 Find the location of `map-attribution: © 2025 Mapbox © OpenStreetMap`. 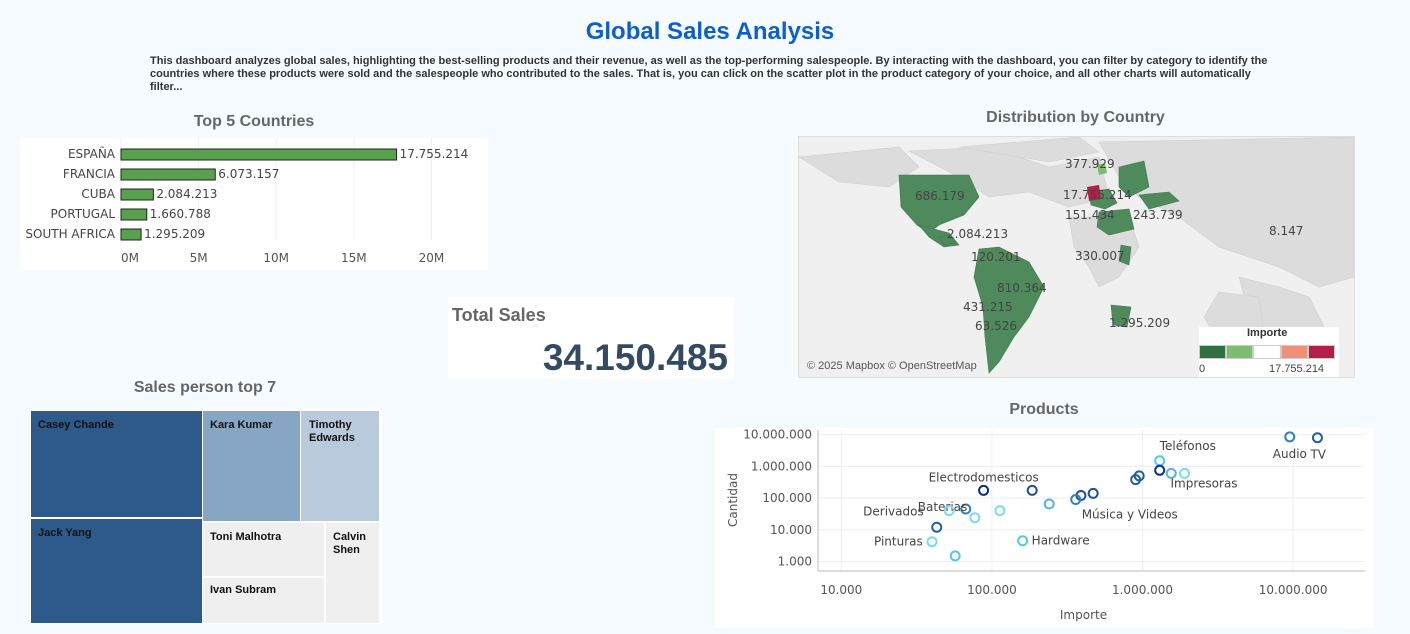

map-attribution: © 2025 Mapbox © OpenStreetMap is located at coordinates (892, 366).